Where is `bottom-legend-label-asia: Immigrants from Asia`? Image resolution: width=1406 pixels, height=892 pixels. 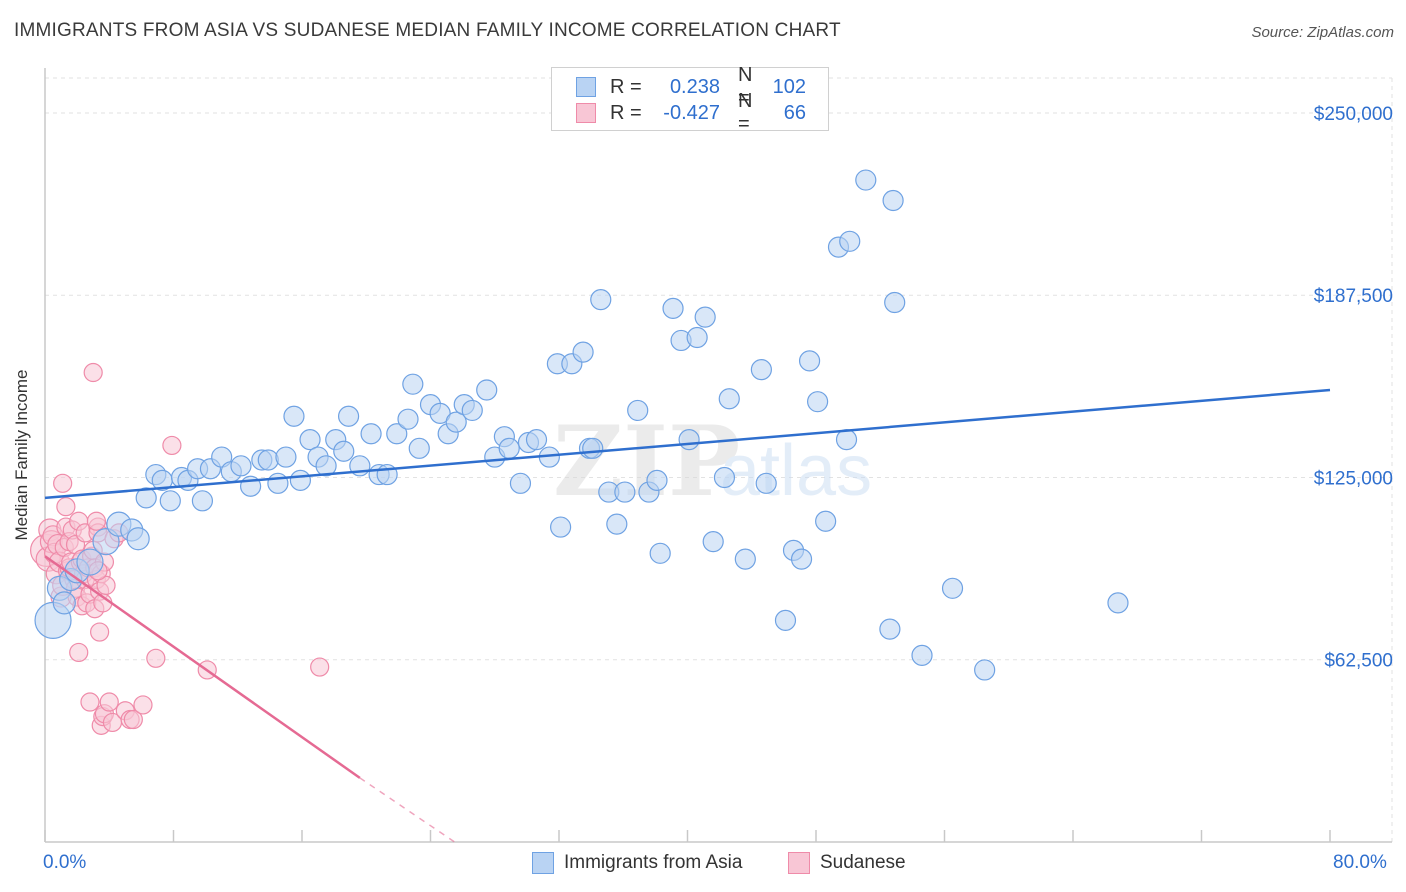
bottom-legend-label-asia: Immigrants from Asia is located at coordinates (653, 862).